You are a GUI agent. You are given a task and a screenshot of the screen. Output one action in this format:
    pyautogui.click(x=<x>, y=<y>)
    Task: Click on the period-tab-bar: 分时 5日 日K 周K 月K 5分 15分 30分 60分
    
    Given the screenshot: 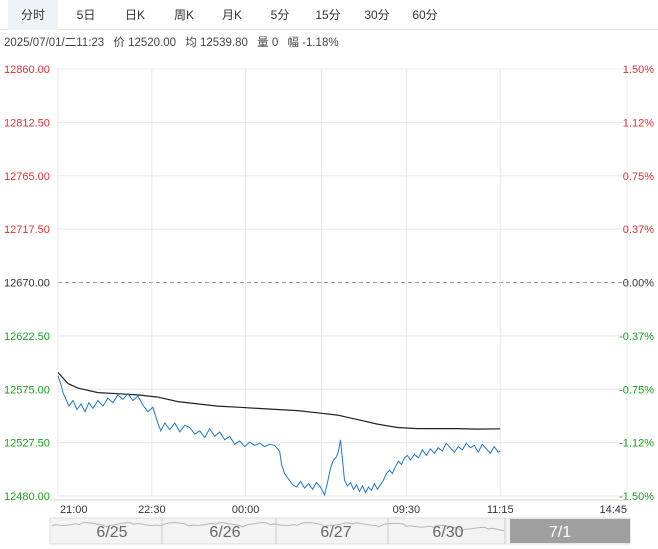 What is the action you would take?
    pyautogui.click(x=329, y=15)
    